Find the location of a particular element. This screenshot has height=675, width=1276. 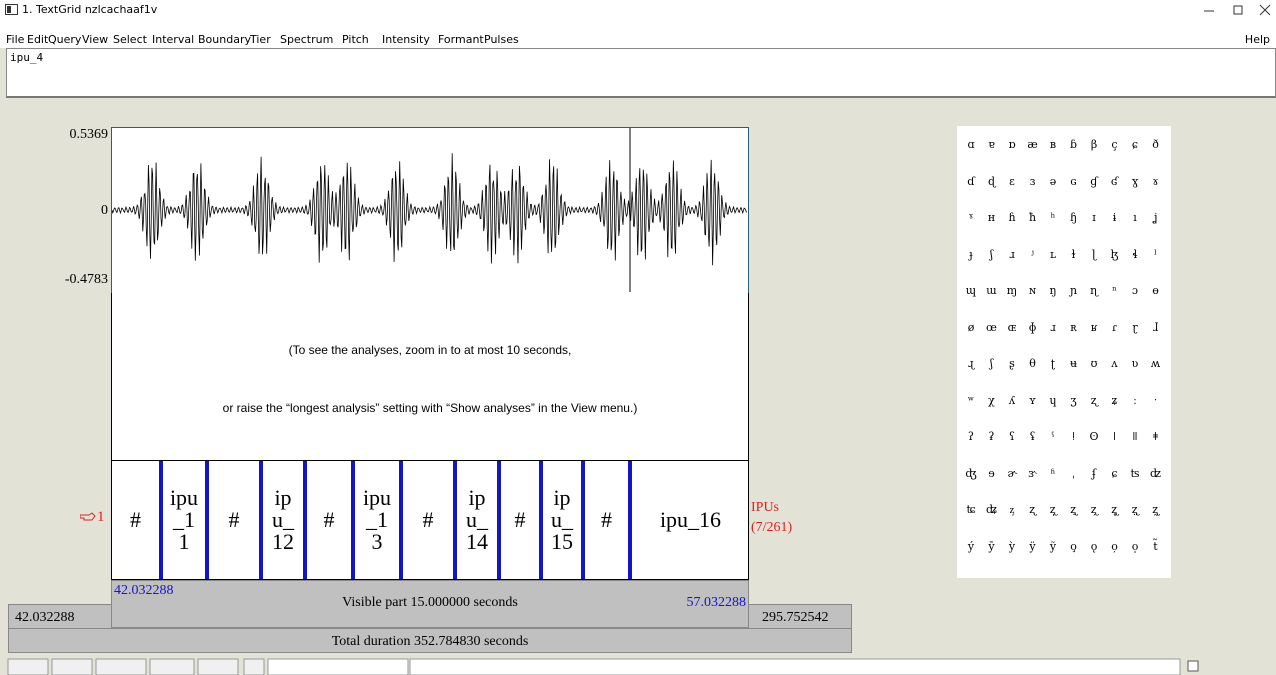

ipa-symbol: ɻ is located at coordinates (971, 363).